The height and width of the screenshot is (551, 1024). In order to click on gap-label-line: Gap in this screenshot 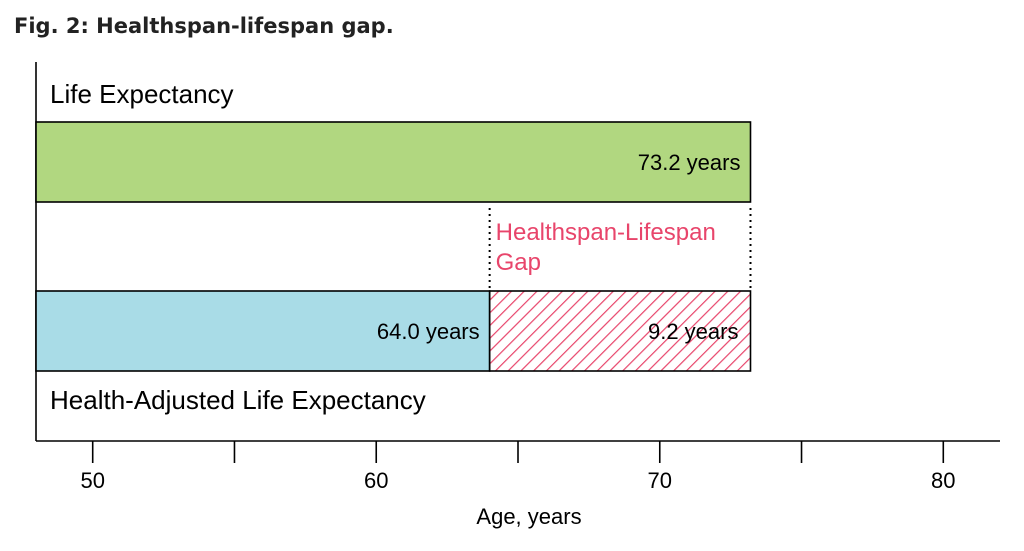, I will do `click(518, 262)`.